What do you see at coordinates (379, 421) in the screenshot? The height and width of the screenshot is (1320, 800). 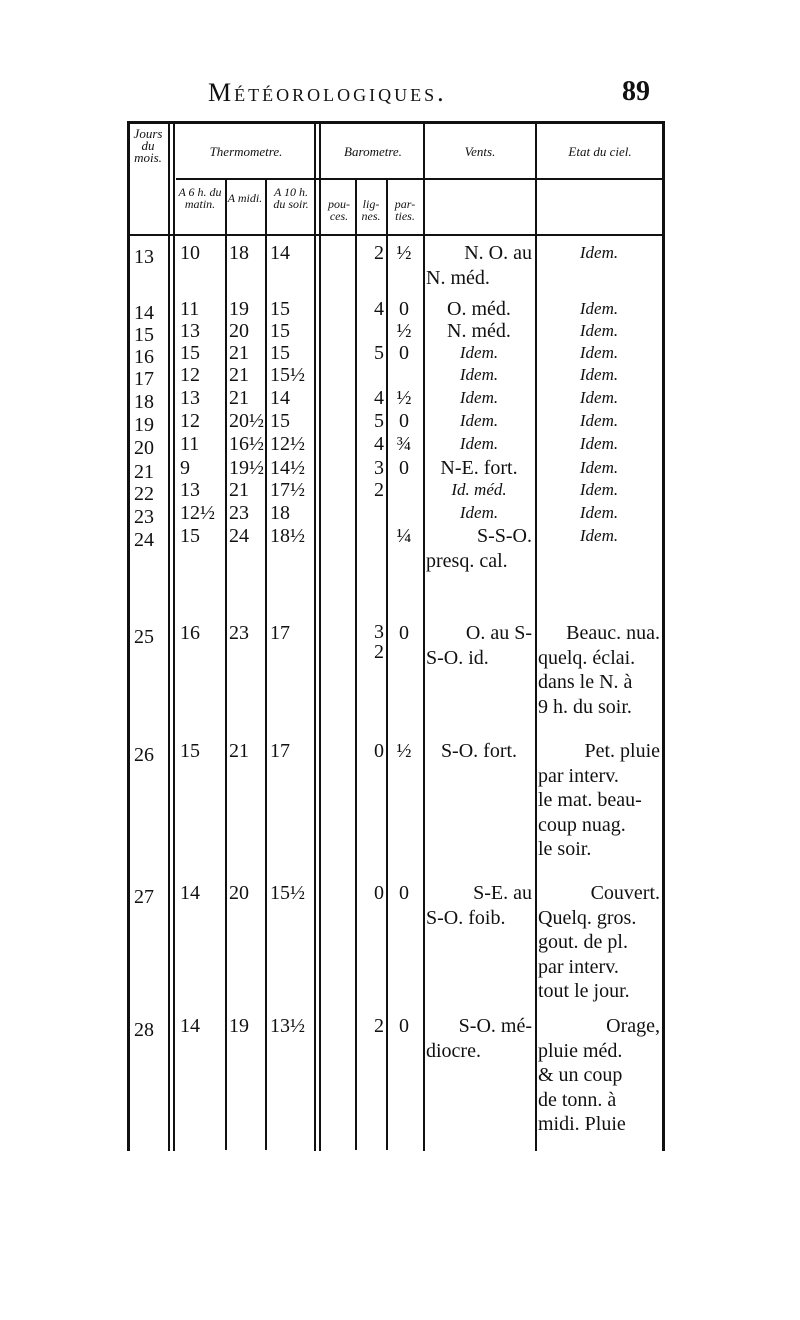 I see `lignes-cell: 5` at bounding box center [379, 421].